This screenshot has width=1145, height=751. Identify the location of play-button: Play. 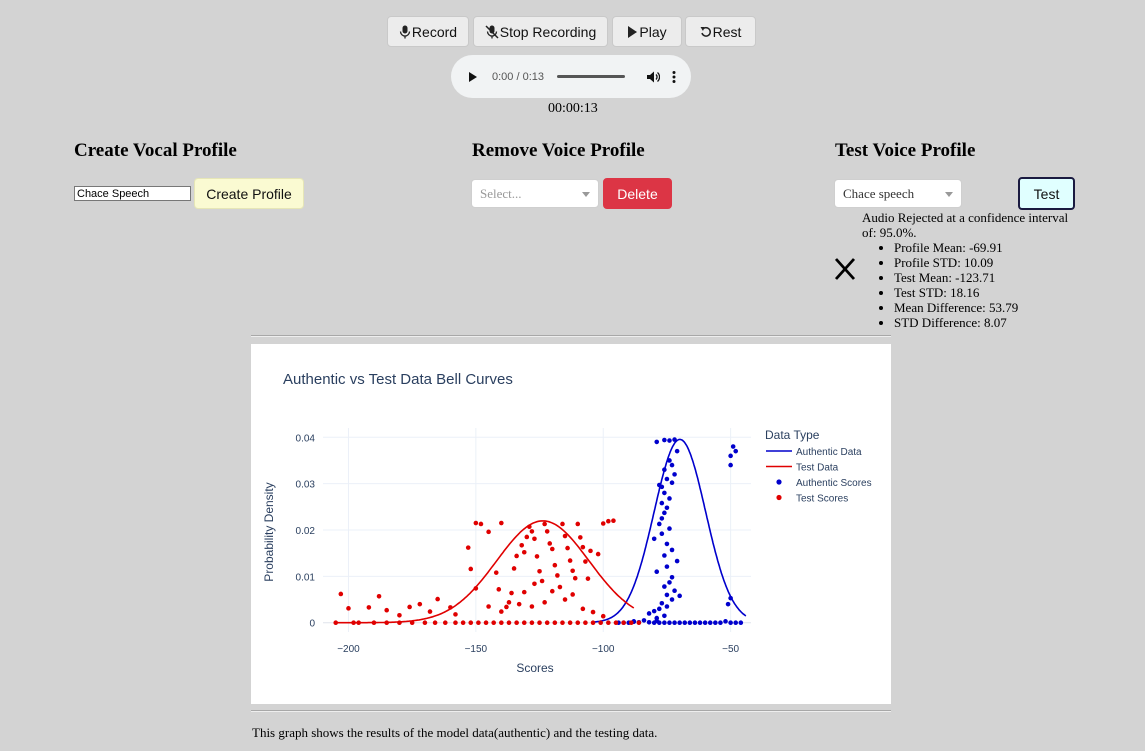
(647, 31).